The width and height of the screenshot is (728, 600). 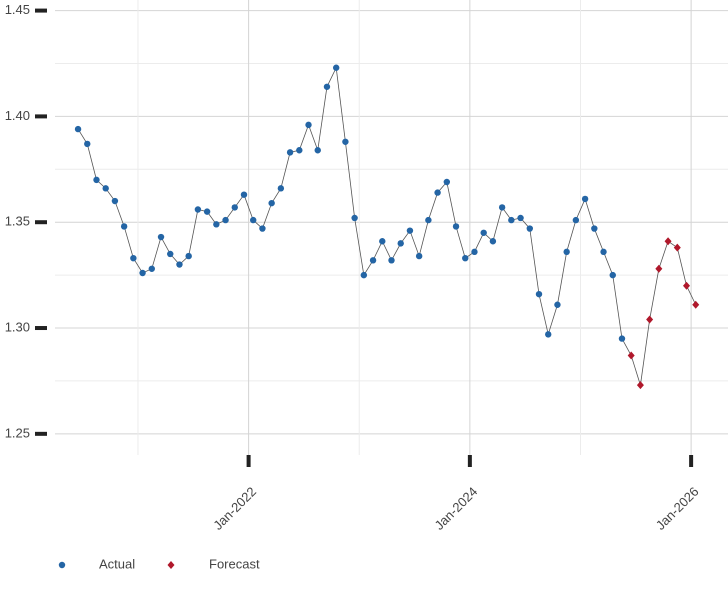 What do you see at coordinates (17, 9) in the screenshot?
I see `y-tick-label: 1.45` at bounding box center [17, 9].